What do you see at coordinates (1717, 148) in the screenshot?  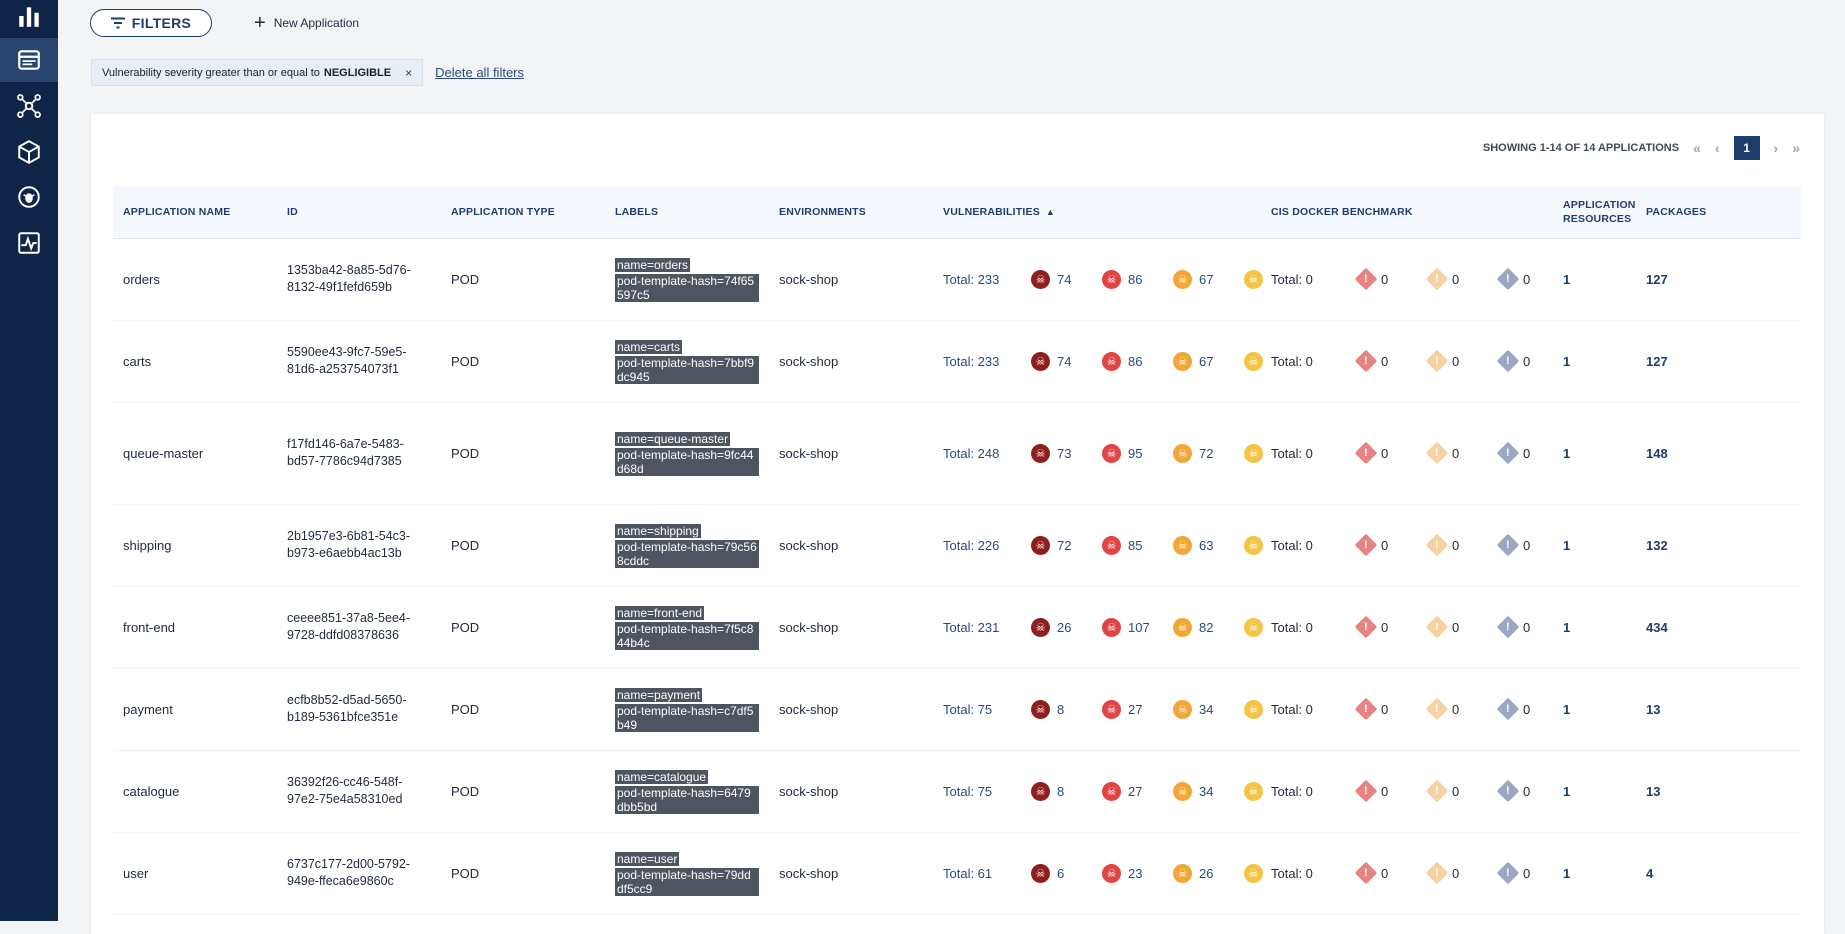 I see `prev-page-icon: ‹` at bounding box center [1717, 148].